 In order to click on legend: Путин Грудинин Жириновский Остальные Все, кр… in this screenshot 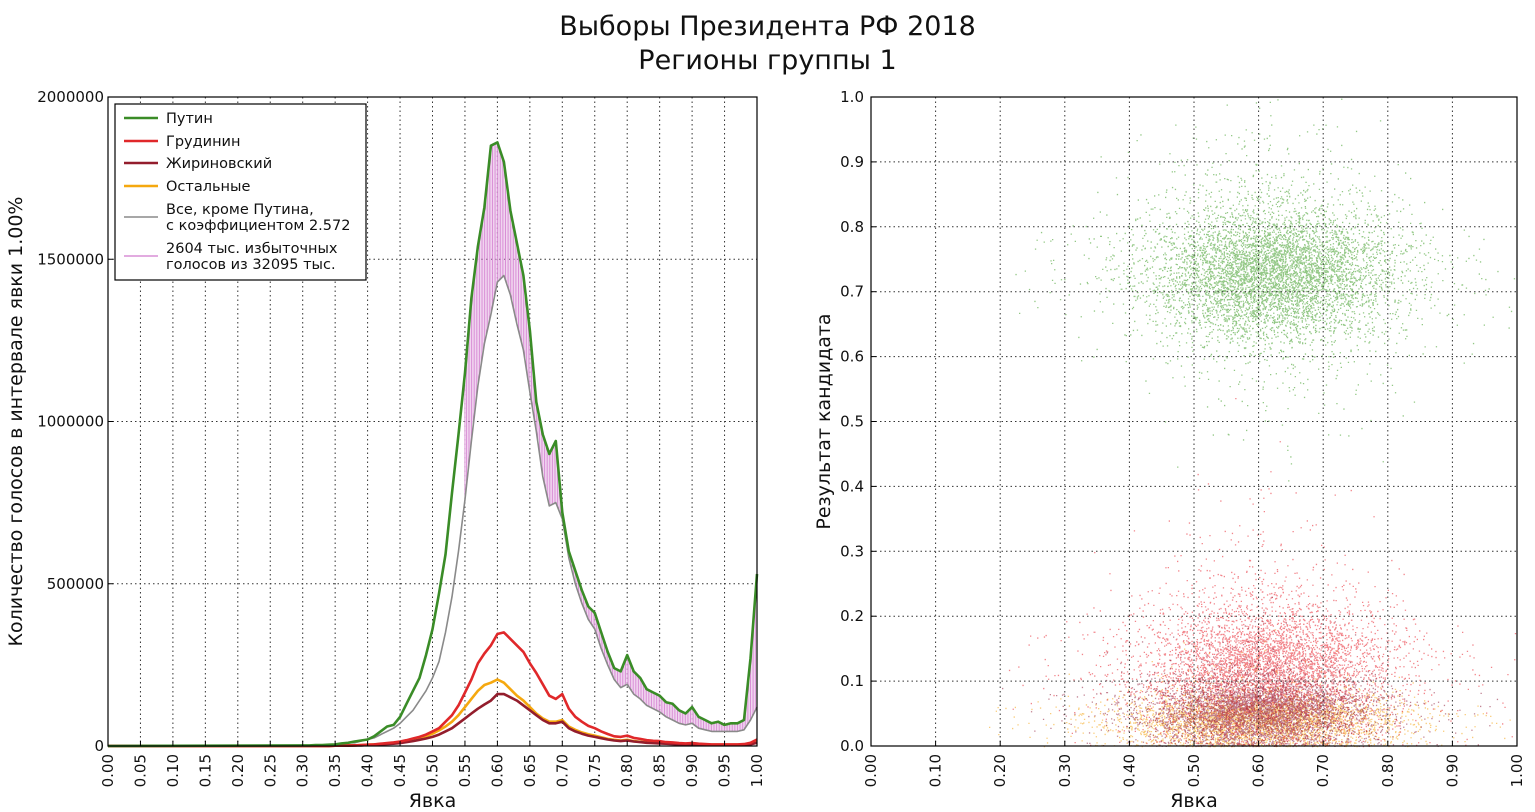, I will do `click(240, 192)`.